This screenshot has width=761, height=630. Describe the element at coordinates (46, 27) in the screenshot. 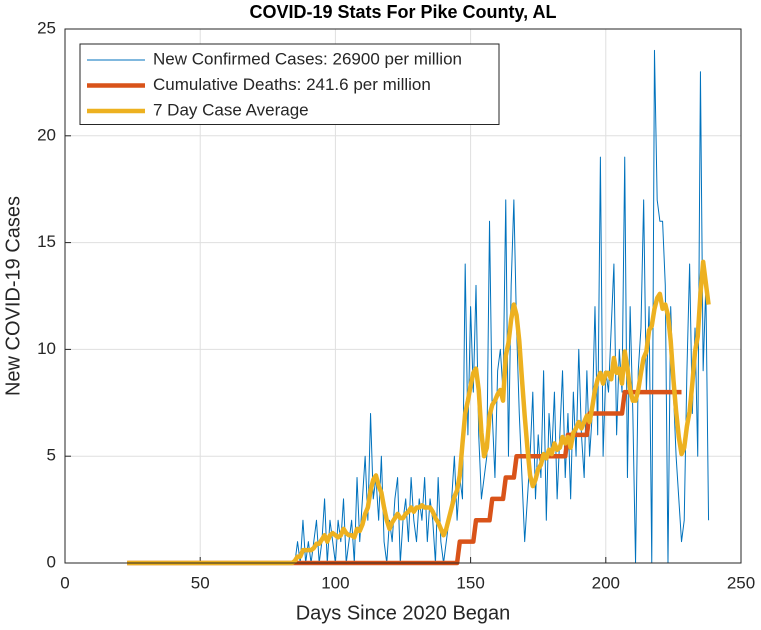

I see `y-tick-label: 25` at that location.